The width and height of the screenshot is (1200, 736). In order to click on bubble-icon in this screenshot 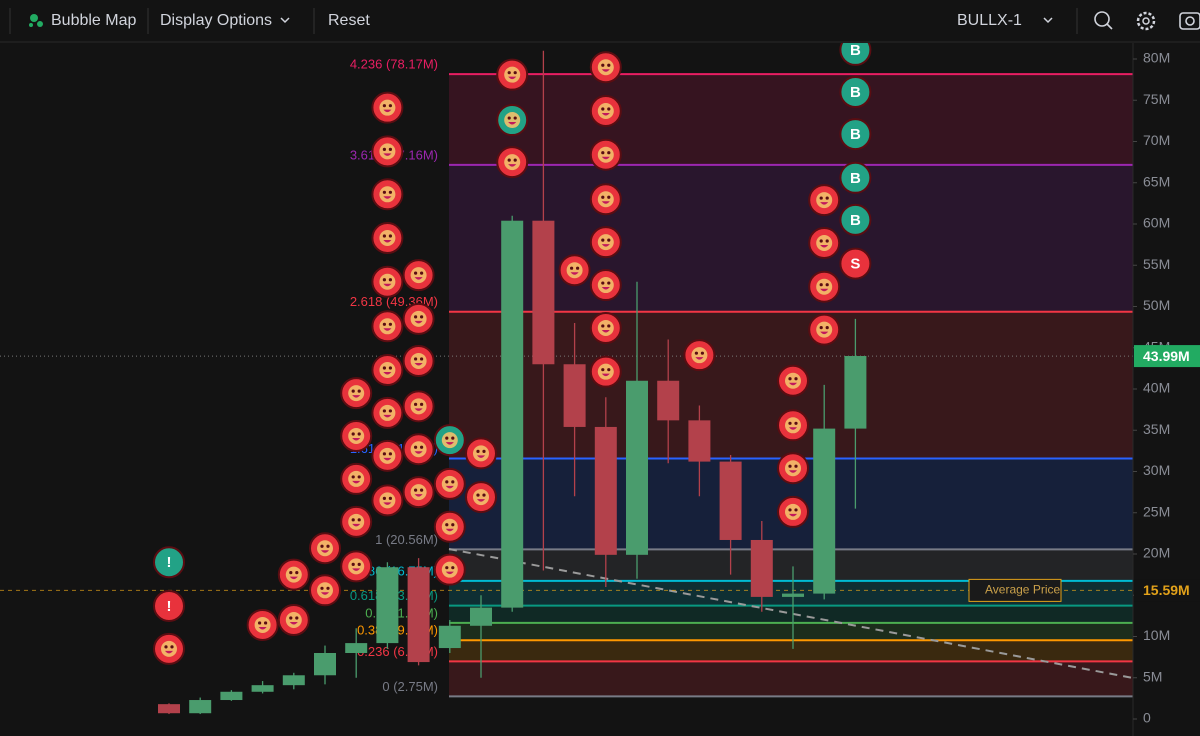, I will do `click(34, 18)`.